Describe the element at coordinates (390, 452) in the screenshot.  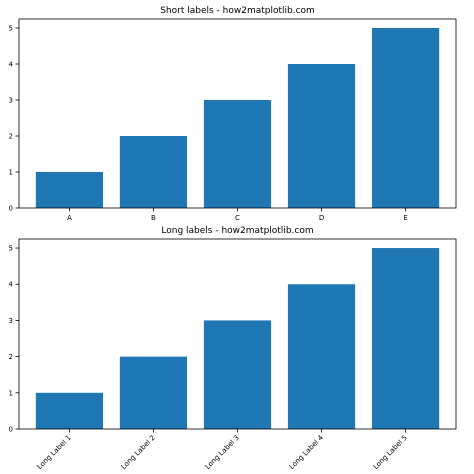
I see `x-tick-label: Long Label 5` at that location.